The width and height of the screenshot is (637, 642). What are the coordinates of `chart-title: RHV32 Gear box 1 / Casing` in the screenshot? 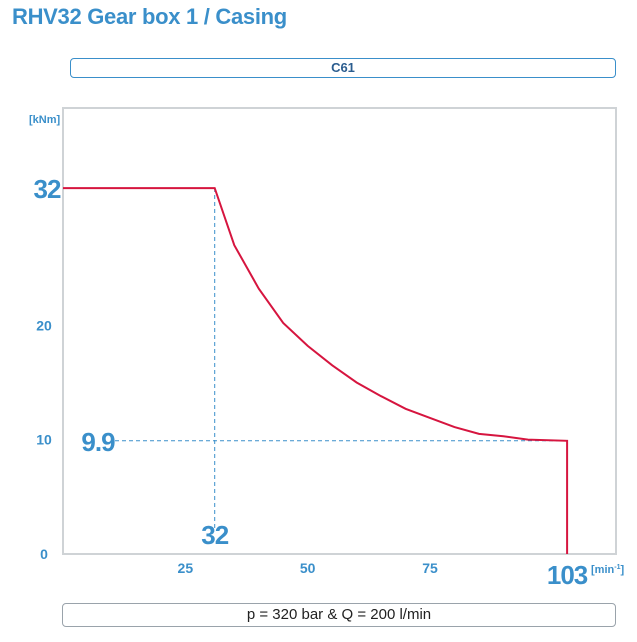 It's located at (149, 16).